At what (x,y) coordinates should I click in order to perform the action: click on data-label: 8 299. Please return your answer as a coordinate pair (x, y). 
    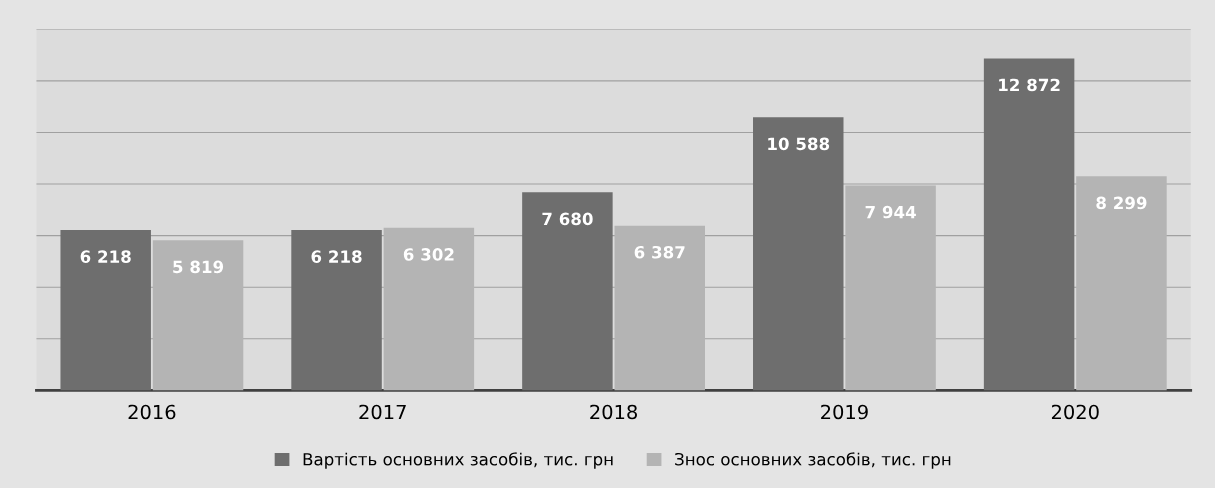
    Looking at the image, I should click on (1121, 203).